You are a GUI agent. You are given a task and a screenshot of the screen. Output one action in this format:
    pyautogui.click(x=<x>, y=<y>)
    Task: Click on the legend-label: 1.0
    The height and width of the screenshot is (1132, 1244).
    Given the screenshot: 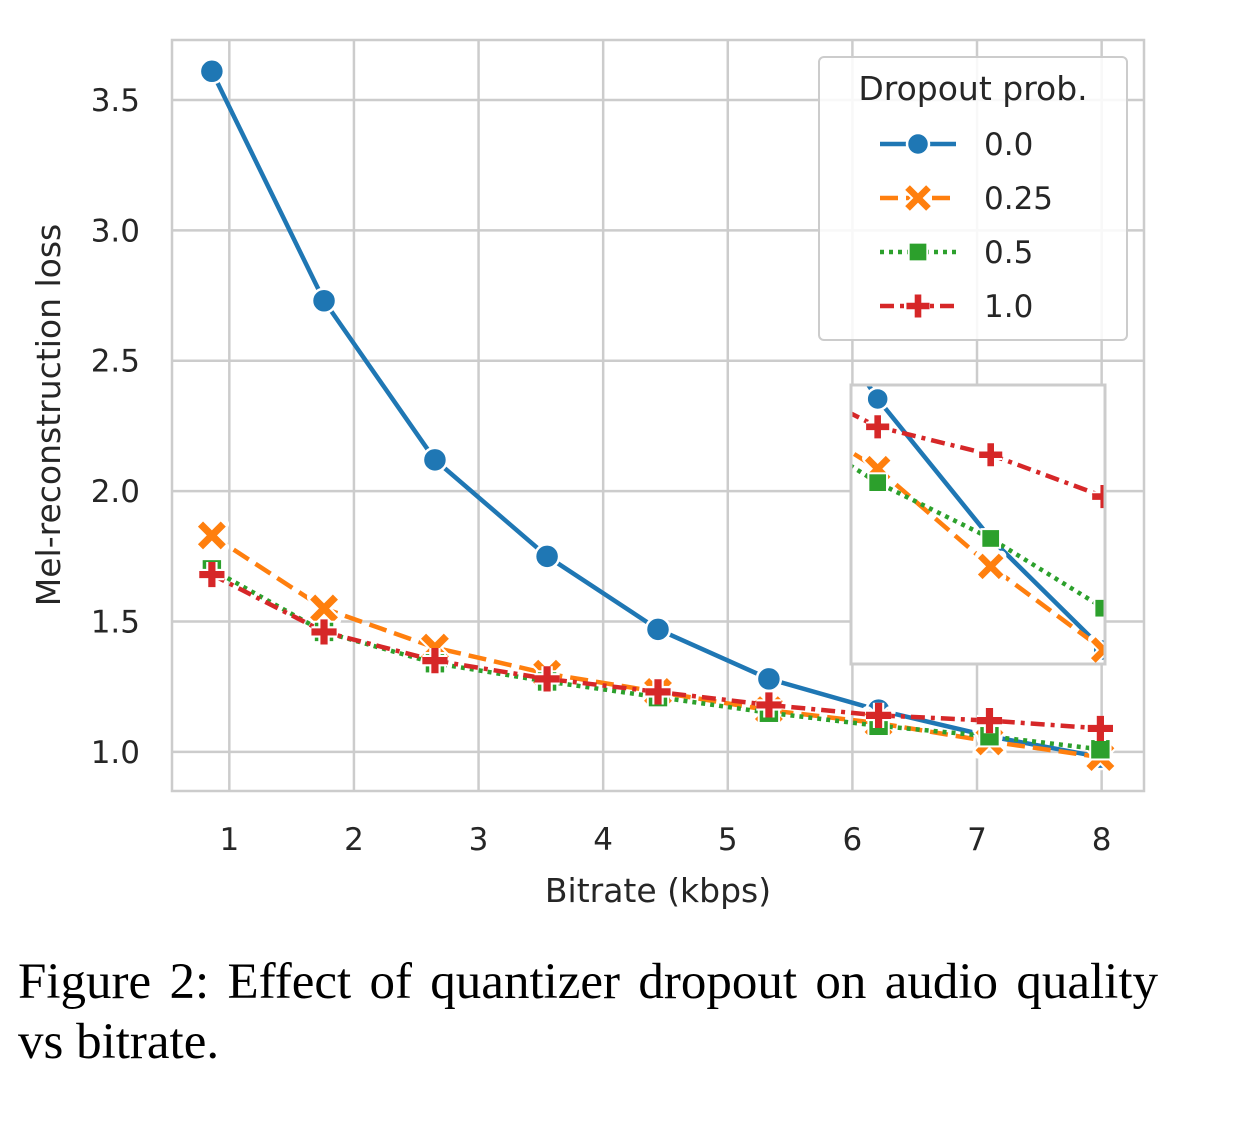 What is the action you would take?
    pyautogui.click(x=1008, y=307)
    